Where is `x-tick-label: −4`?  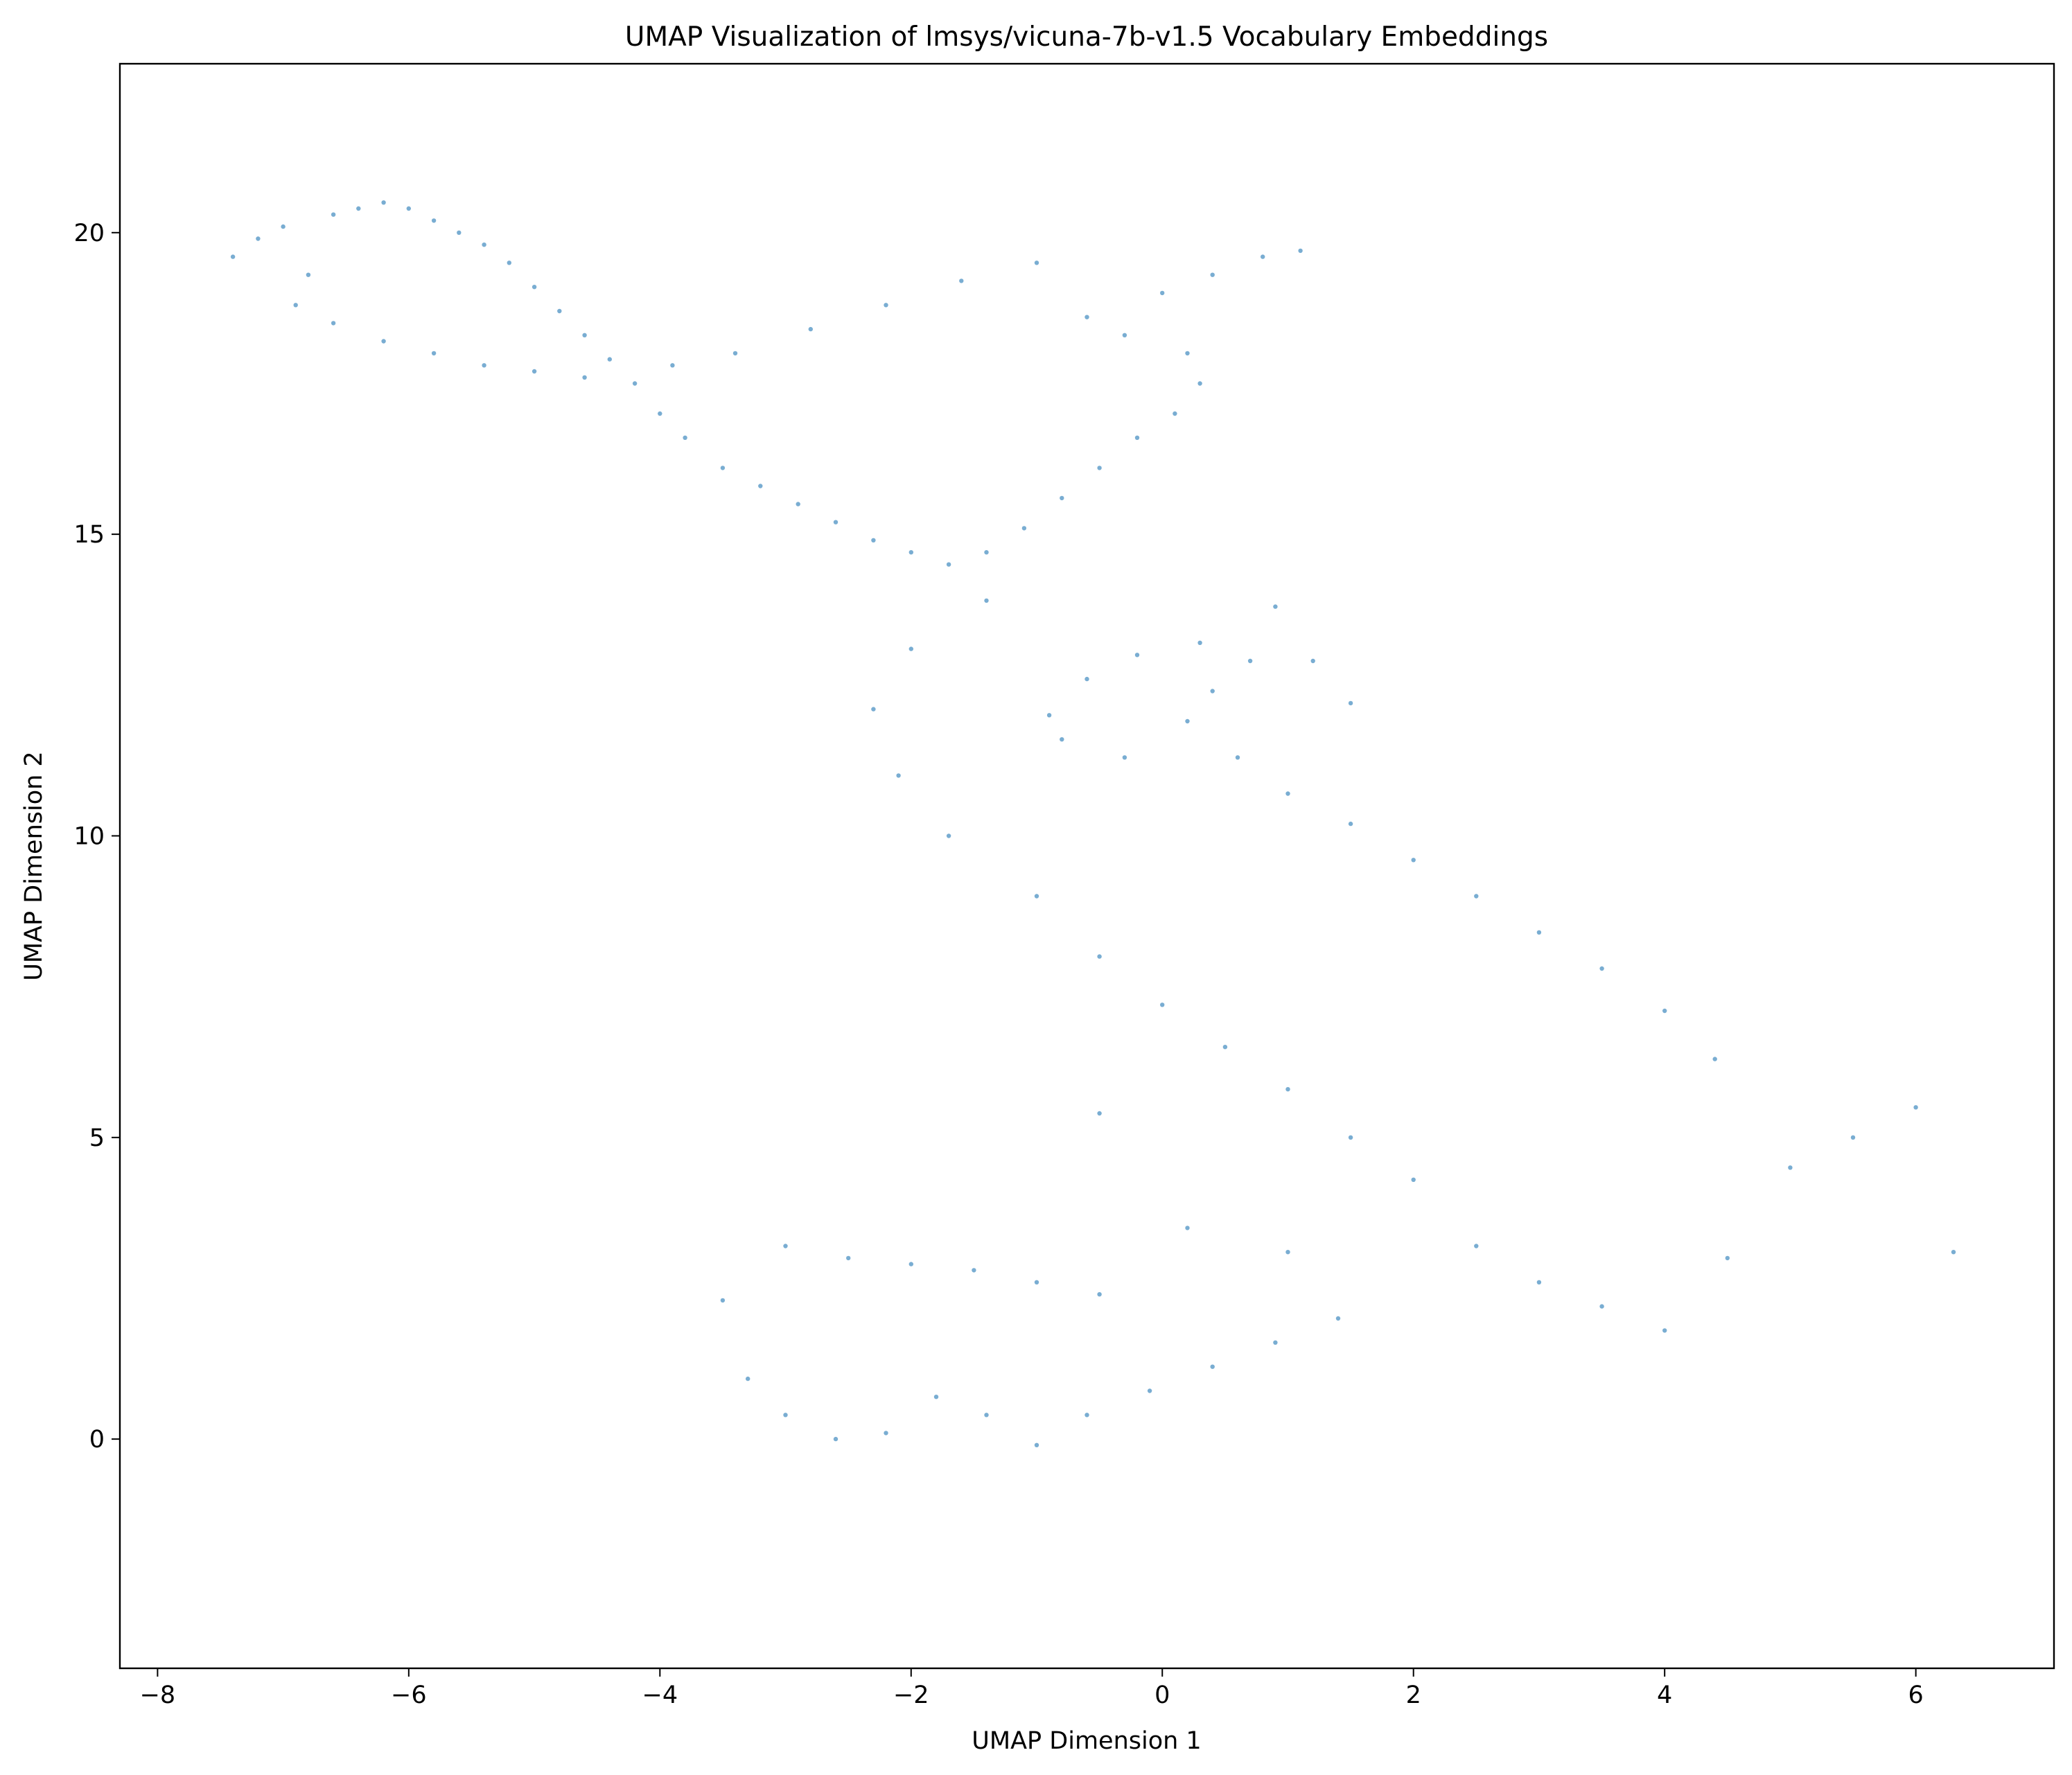
x-tick-label: −4 is located at coordinates (660, 1695).